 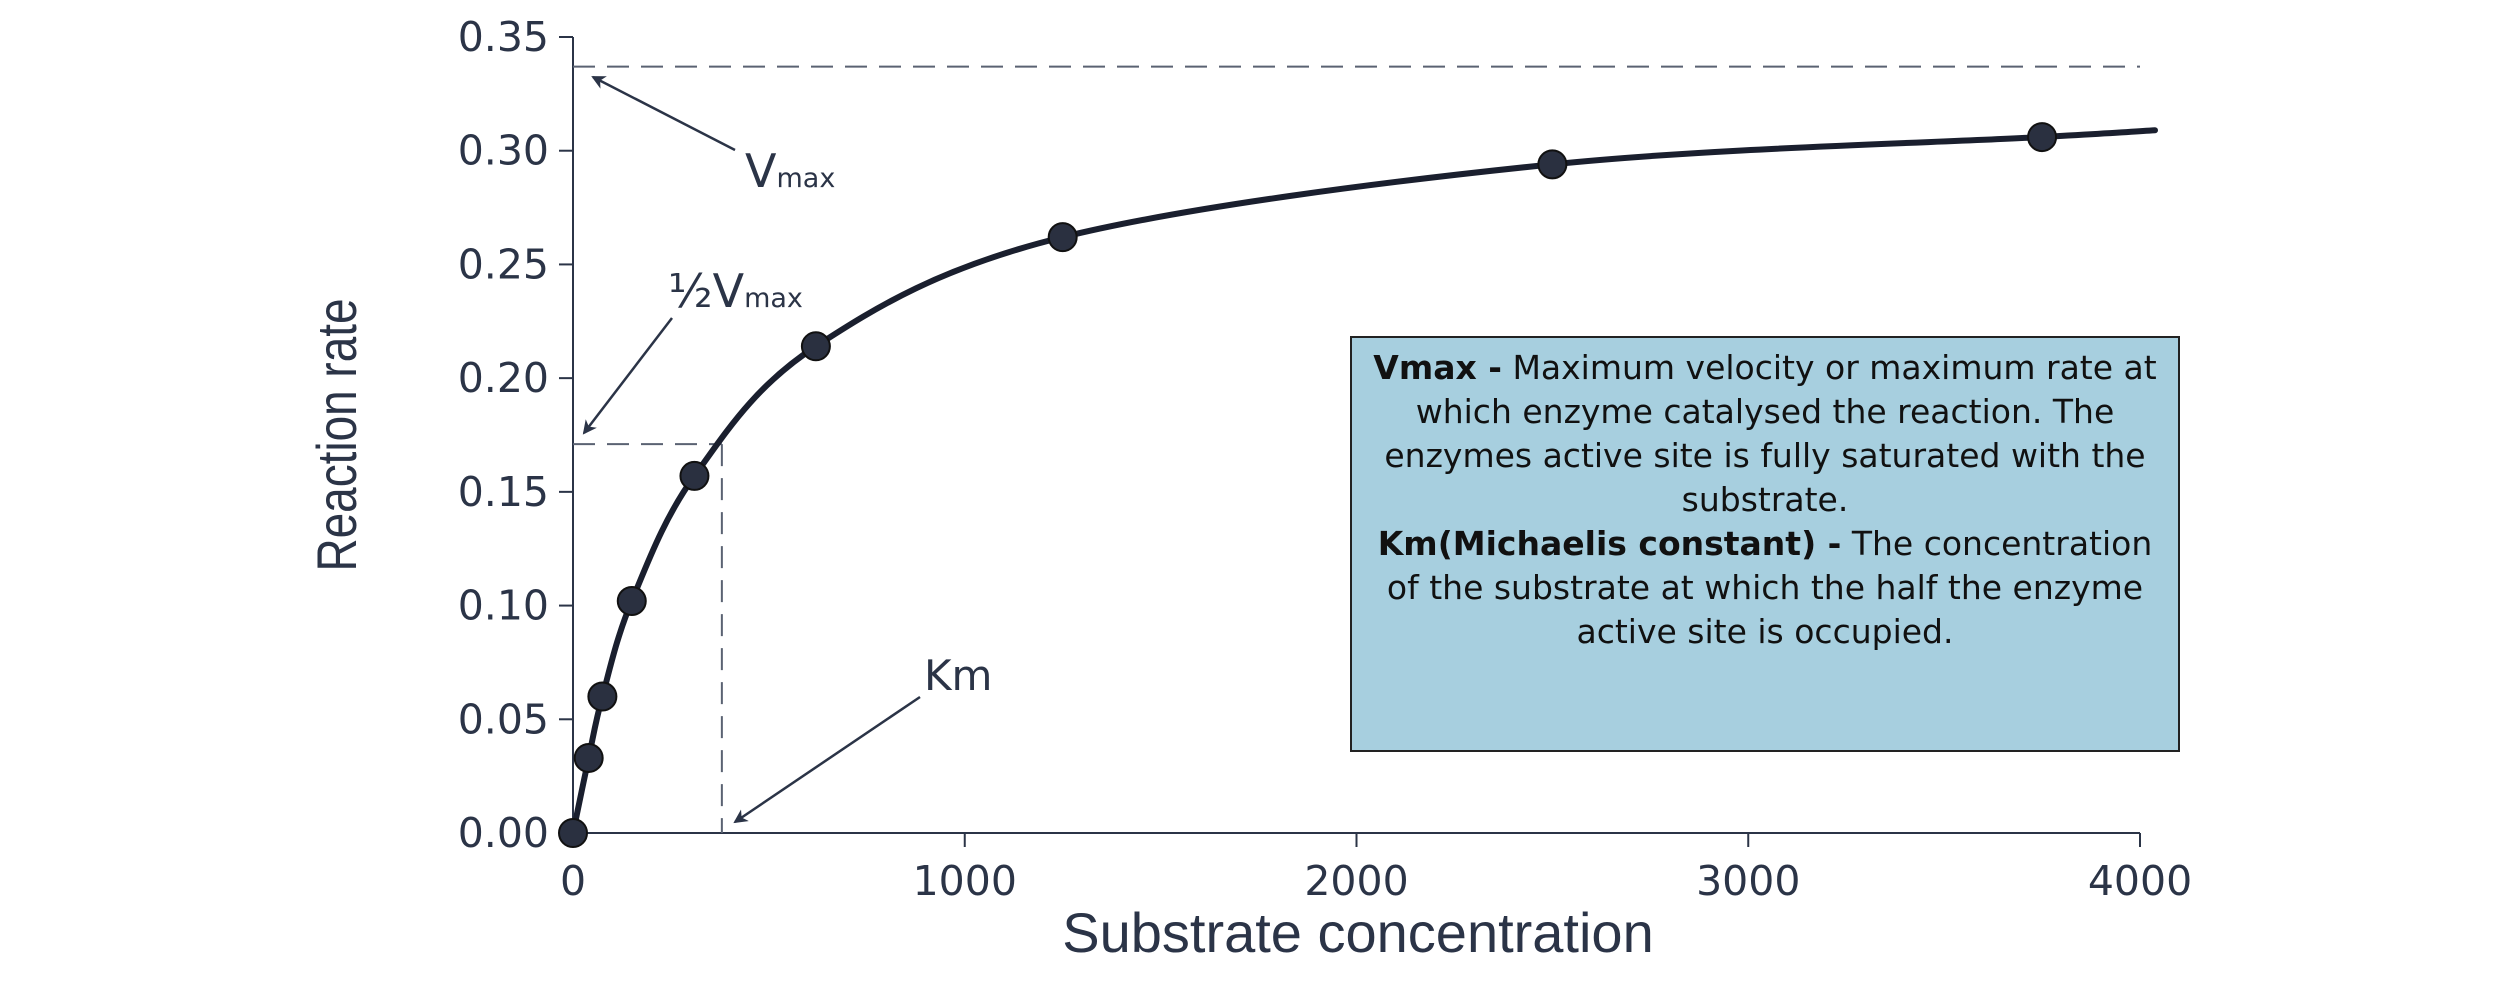 What do you see at coordinates (2140, 881) in the screenshot?
I see `x-tick-label: 4000` at bounding box center [2140, 881].